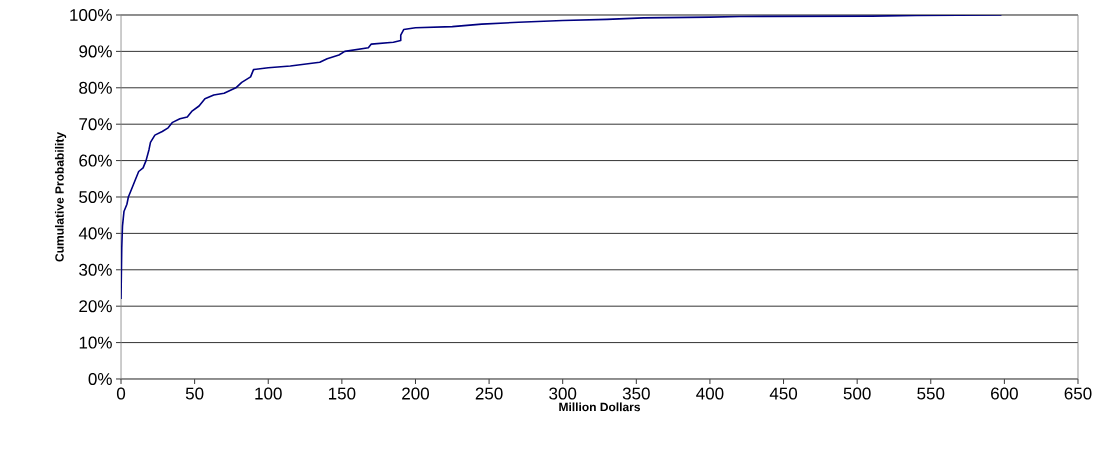  Describe the element at coordinates (95, 269) in the screenshot. I see `y-tick-label: 30%` at that location.